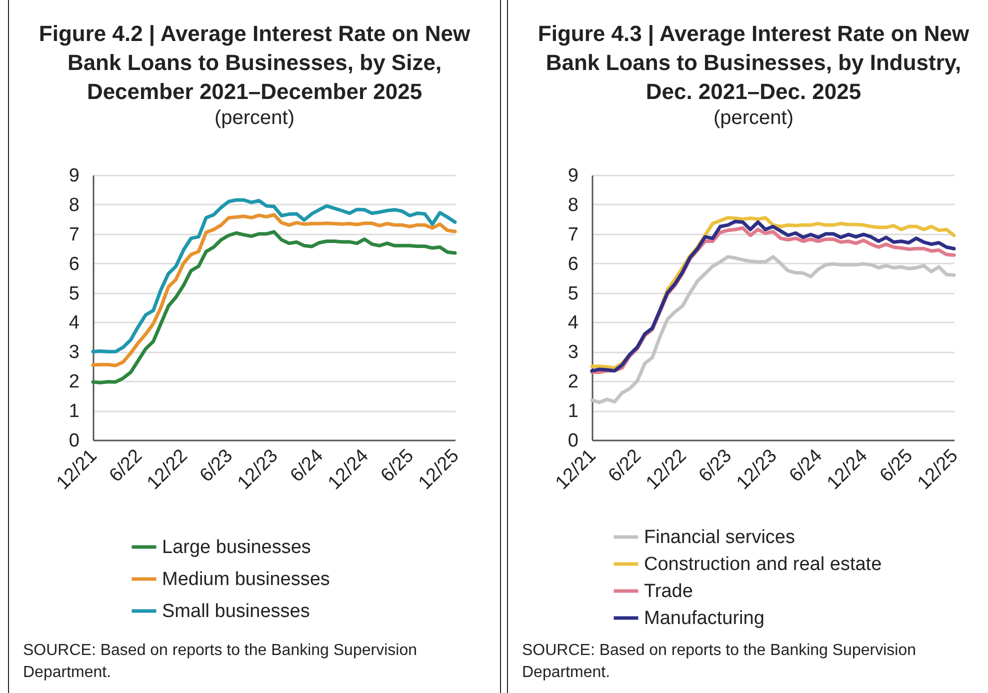 The height and width of the screenshot is (693, 988). Describe the element at coordinates (668, 591) in the screenshot. I see `legend-label: Trade` at that location.